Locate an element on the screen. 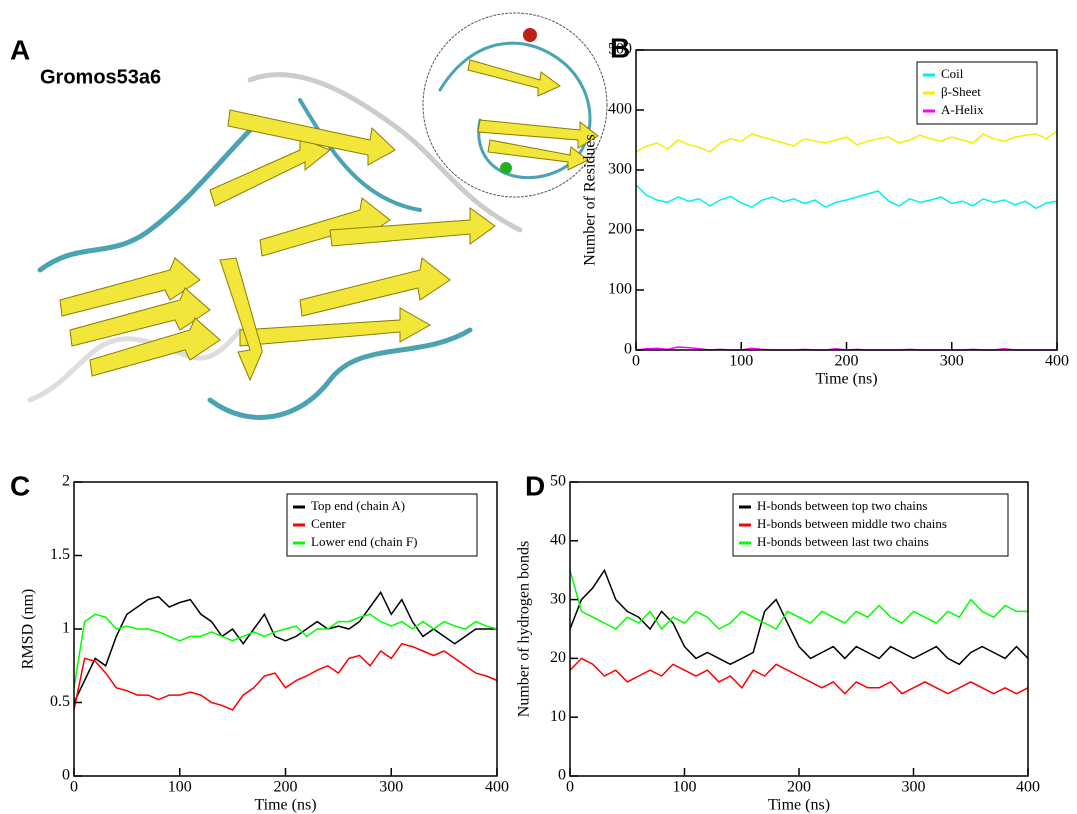  y-tick-label: 1.5 is located at coordinates (60, 554).